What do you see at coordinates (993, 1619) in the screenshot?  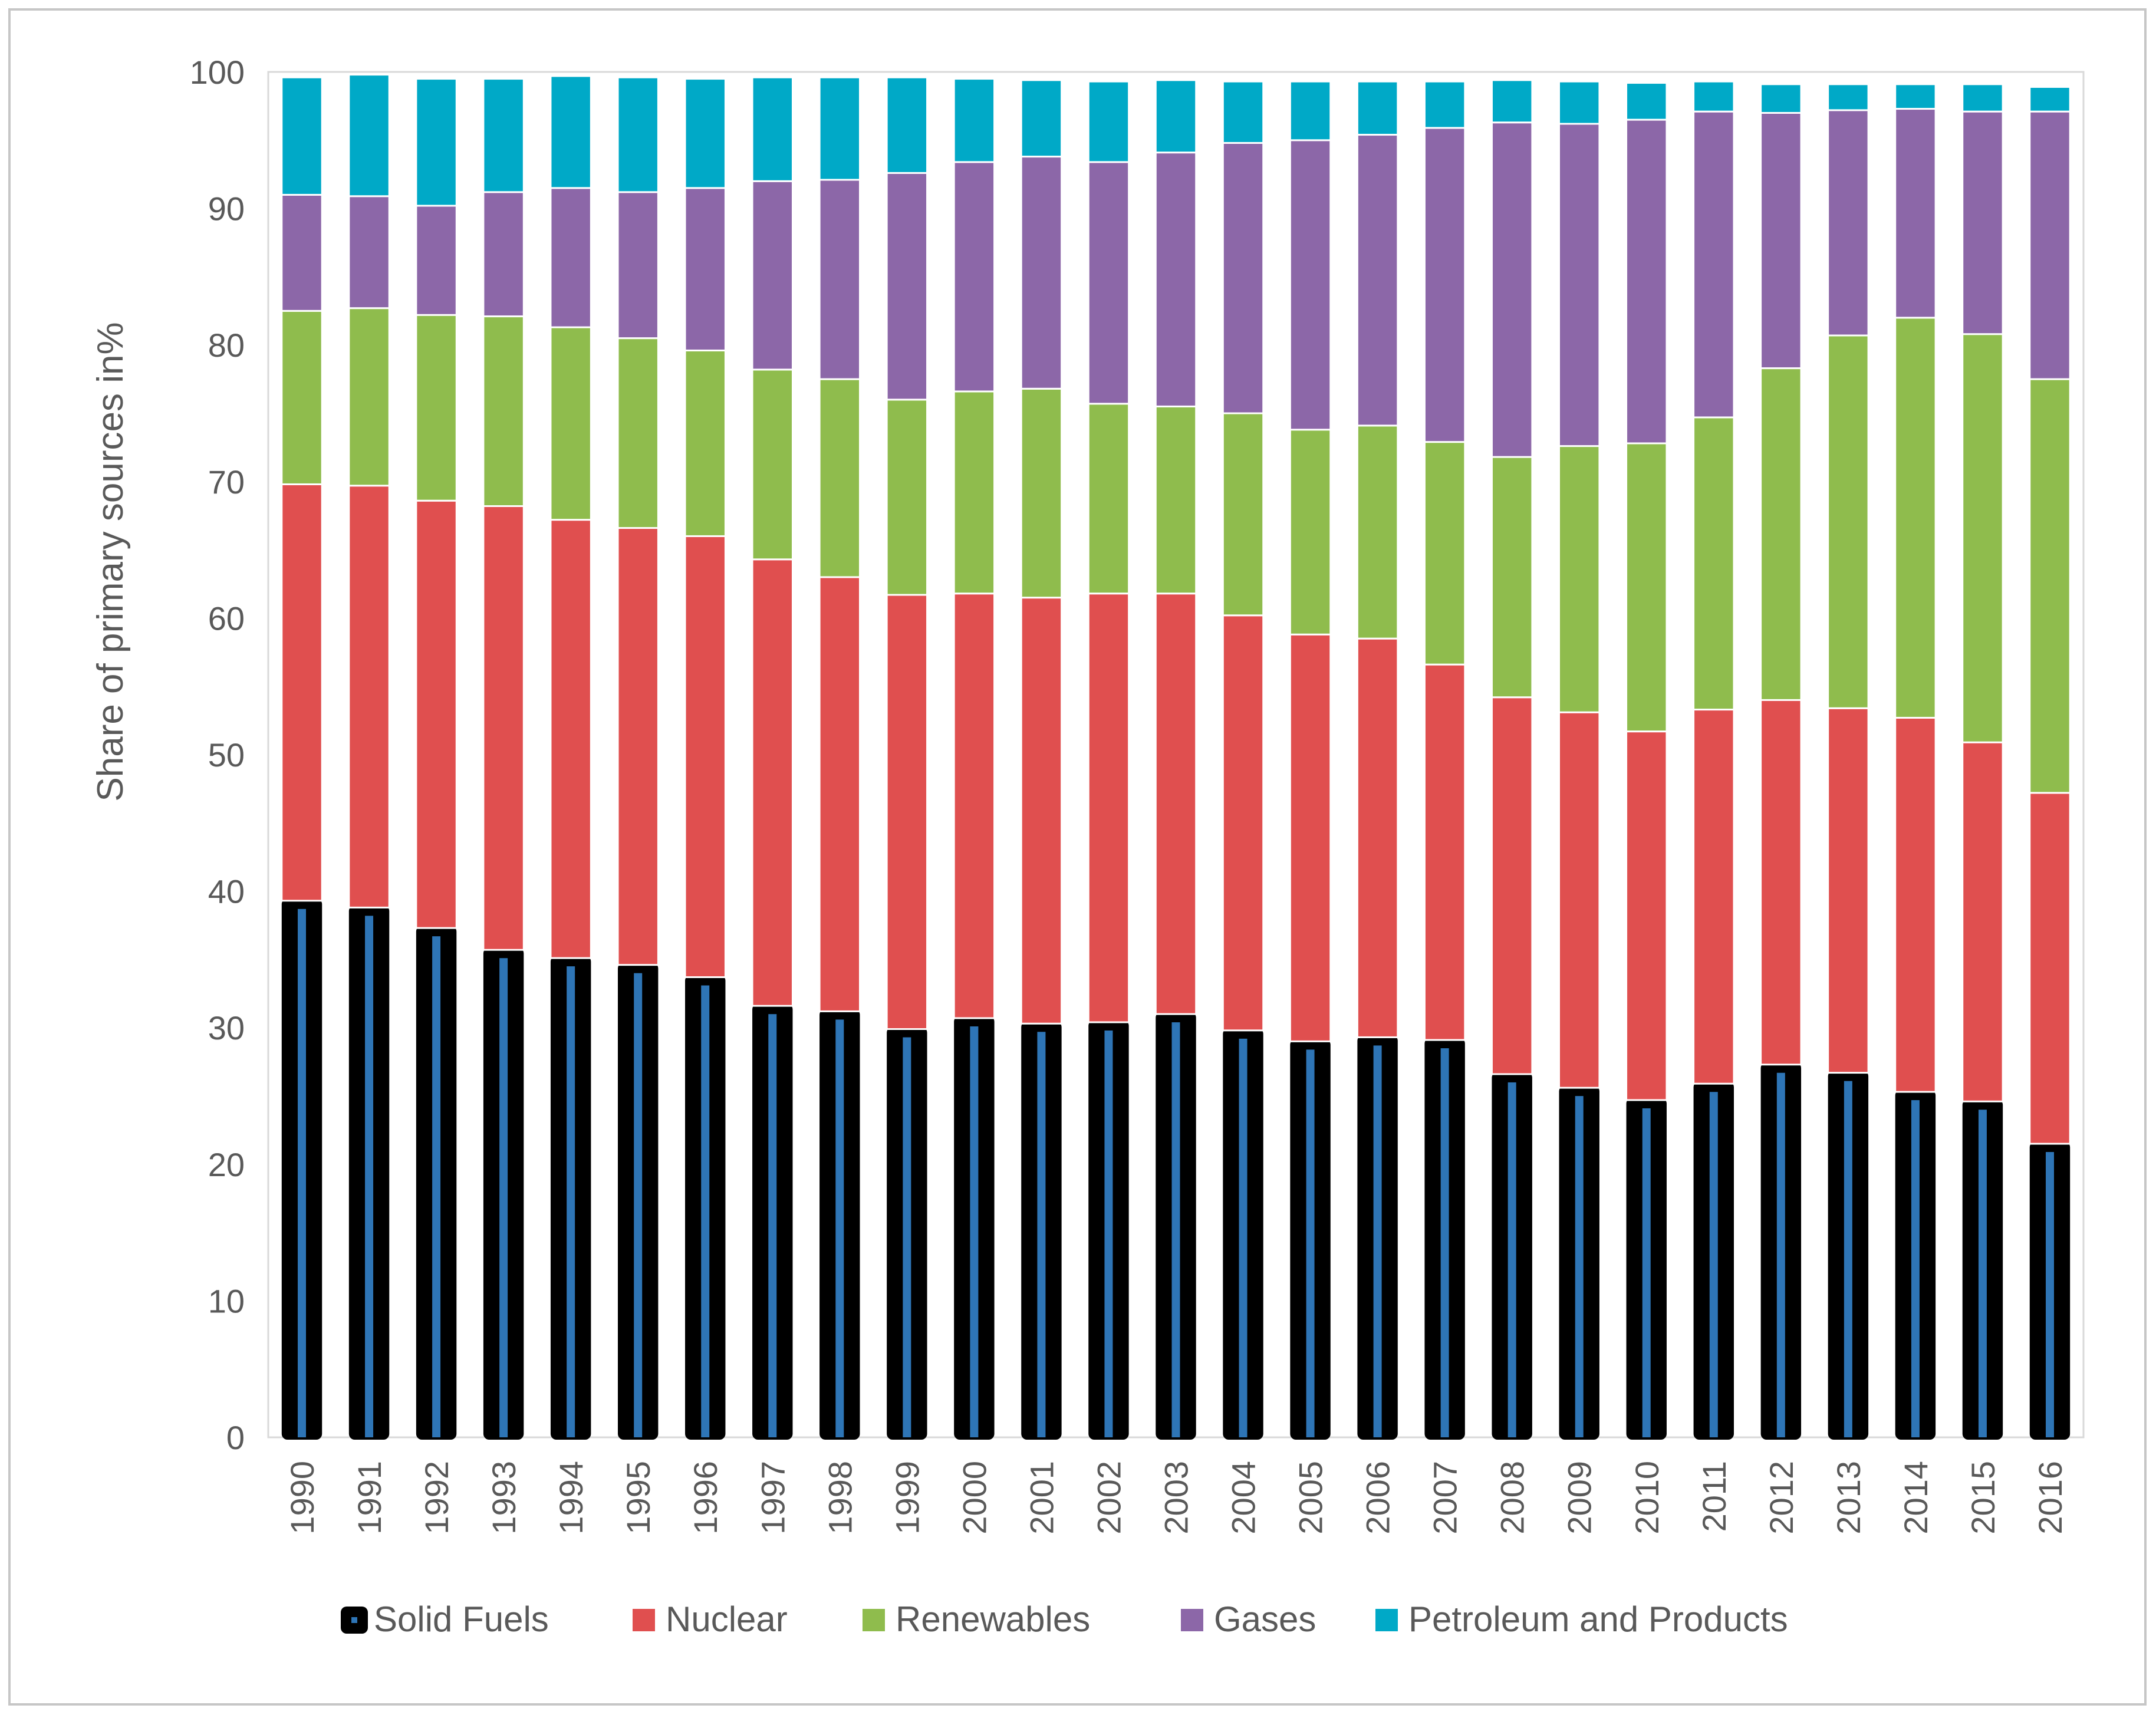 I see `legend-label: Renewables` at bounding box center [993, 1619].